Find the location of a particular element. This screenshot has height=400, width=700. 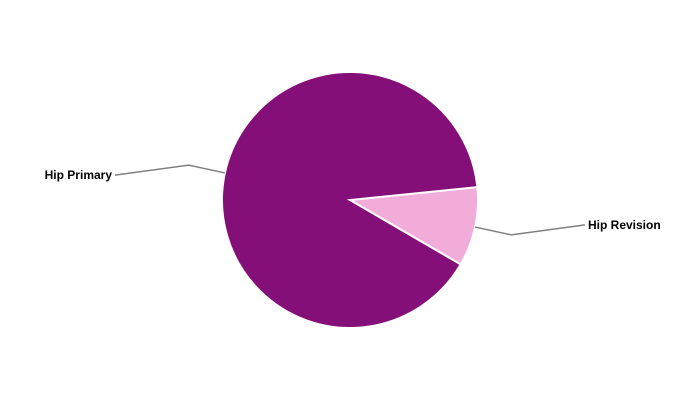

slice-label: Hip Revision is located at coordinates (624, 225).